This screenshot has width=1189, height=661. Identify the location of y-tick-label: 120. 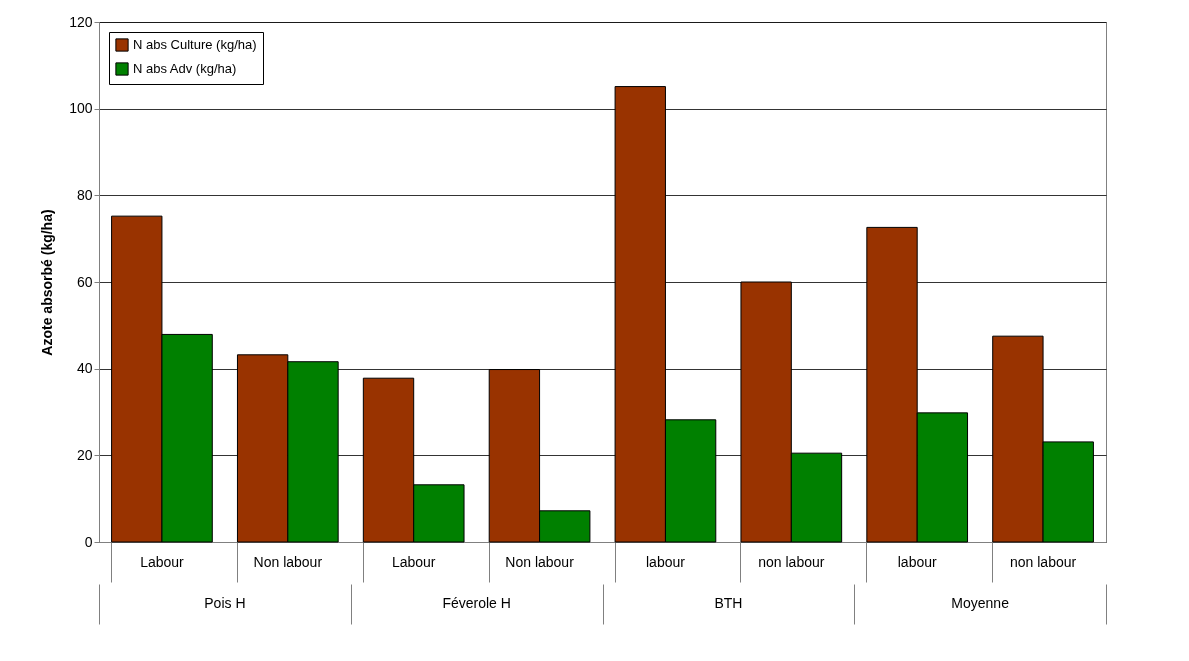
(81, 21).